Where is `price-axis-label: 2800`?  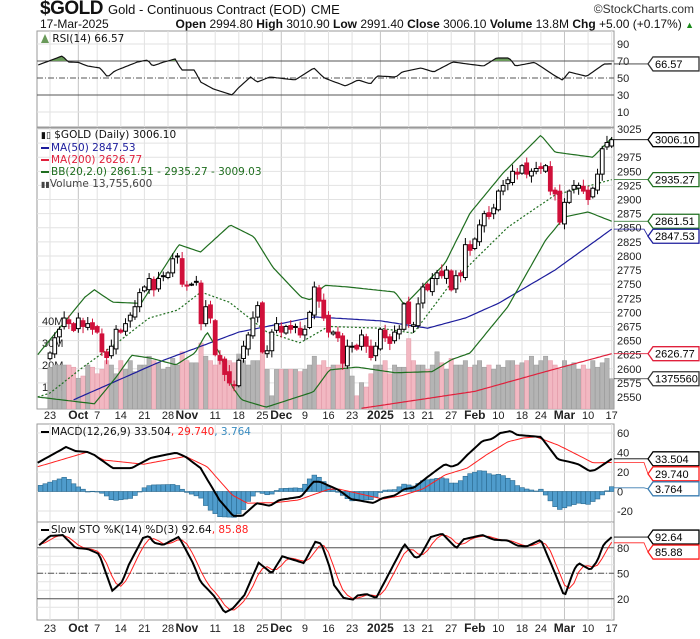 price-axis-label: 2800 is located at coordinates (629, 257).